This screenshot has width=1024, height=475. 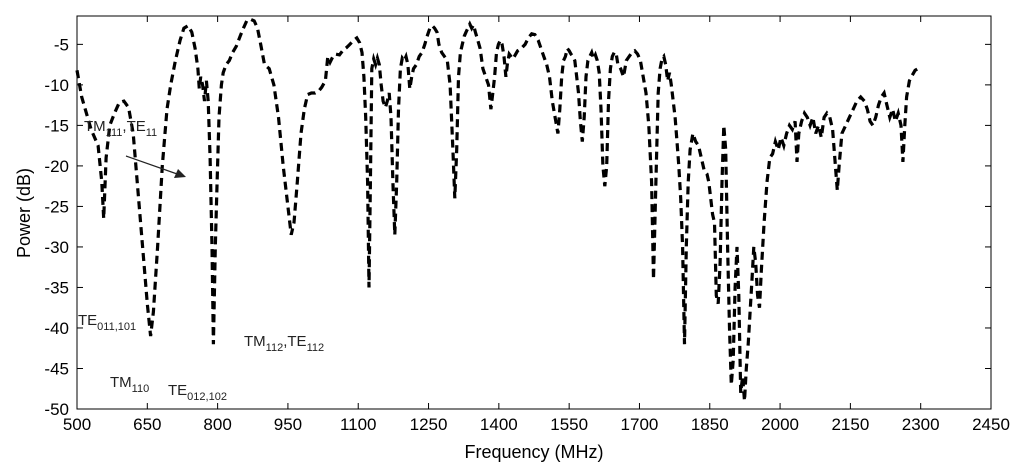 I want to click on y-tick-label: -50, so click(x=56, y=409).